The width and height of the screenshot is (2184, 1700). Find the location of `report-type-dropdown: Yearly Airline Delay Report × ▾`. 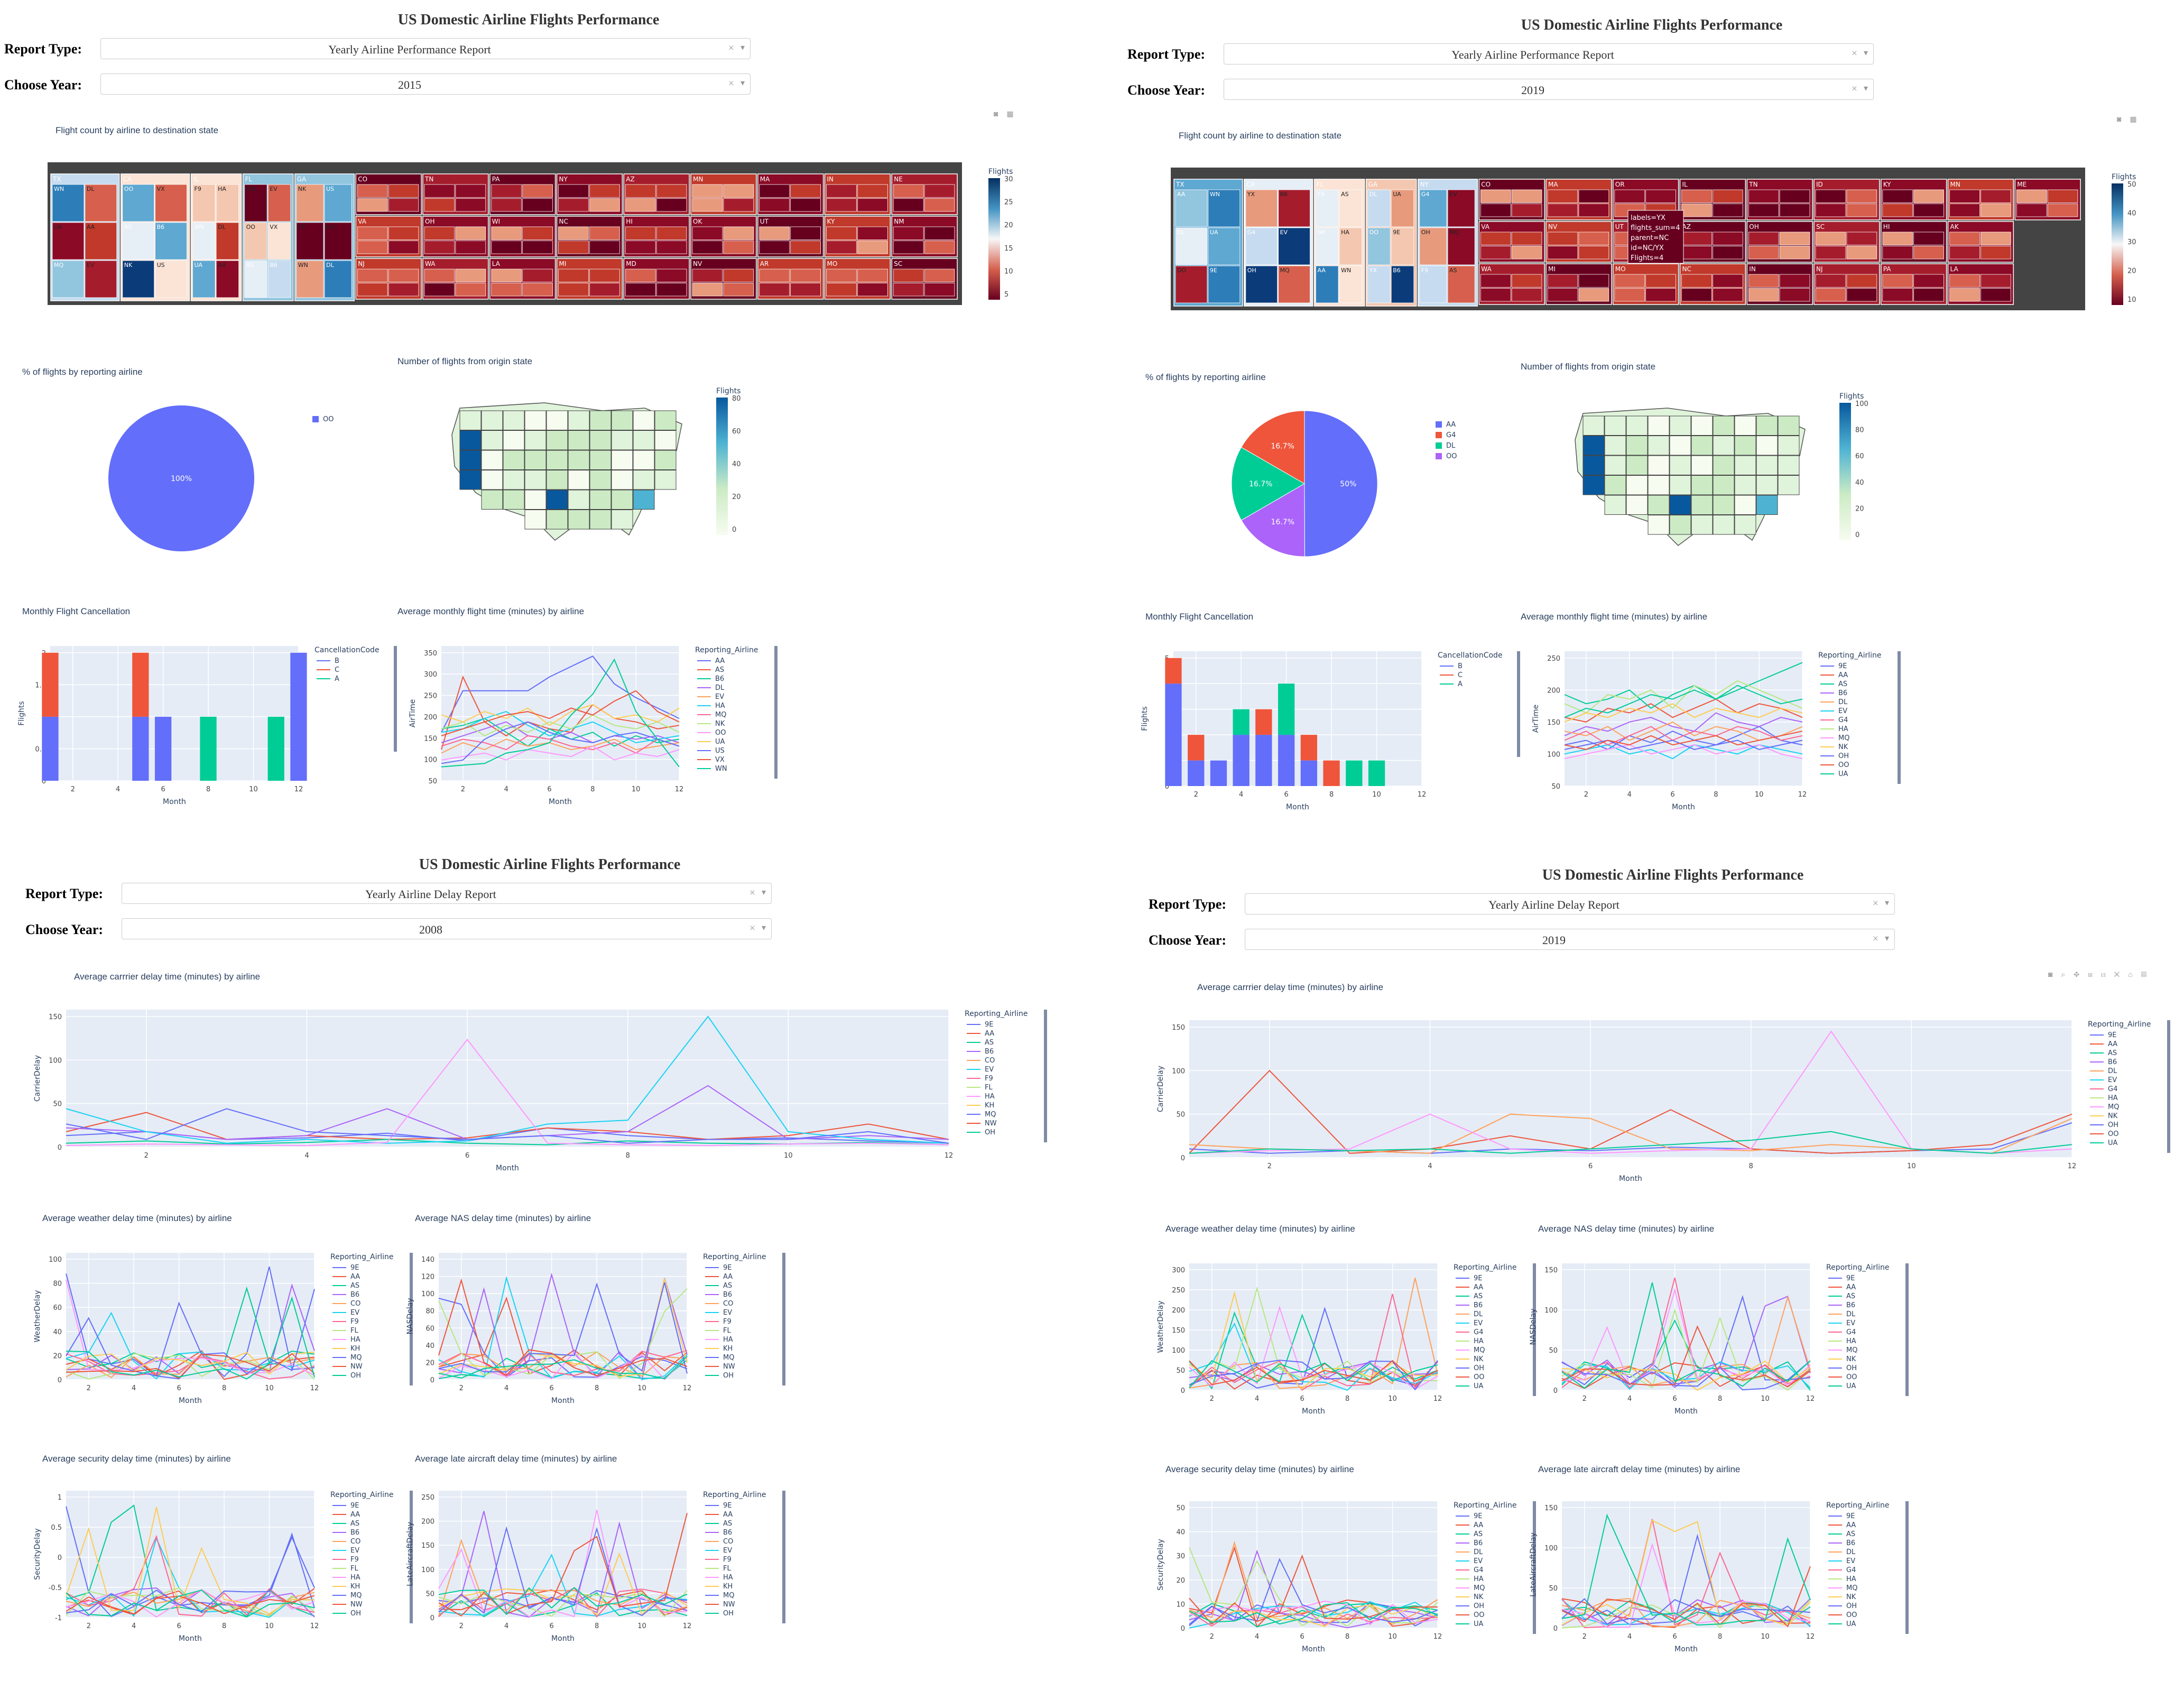

report-type-dropdown: Yearly Airline Delay Report × ▾ is located at coordinates (1570, 903).